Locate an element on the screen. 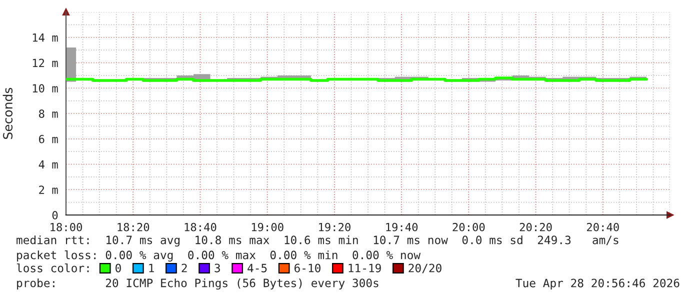 The height and width of the screenshot is (297, 697). x-tick-label: 19:20 is located at coordinates (334, 227).